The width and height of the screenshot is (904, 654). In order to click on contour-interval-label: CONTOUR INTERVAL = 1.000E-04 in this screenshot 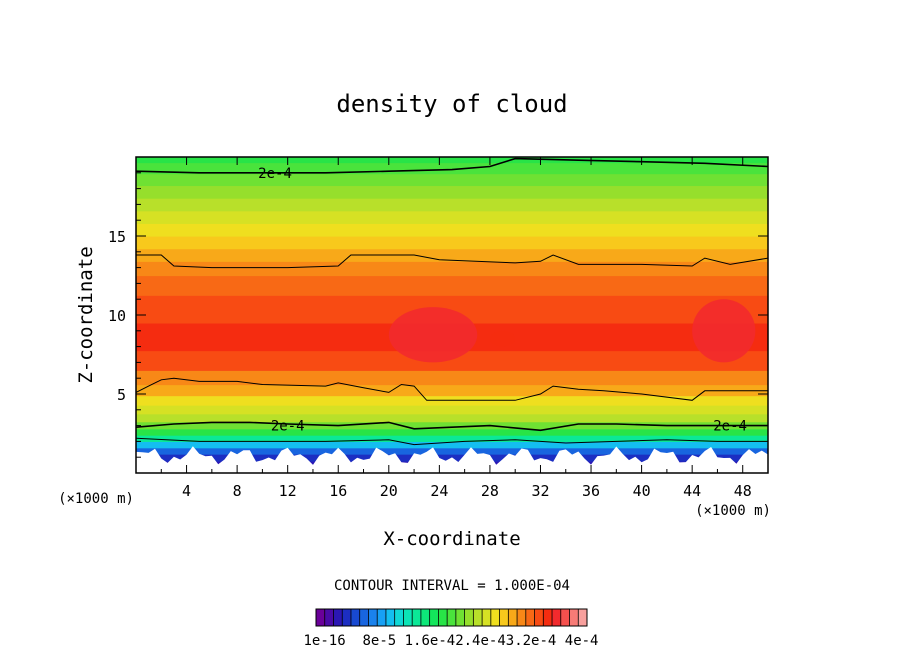, I will do `click(452, 586)`.